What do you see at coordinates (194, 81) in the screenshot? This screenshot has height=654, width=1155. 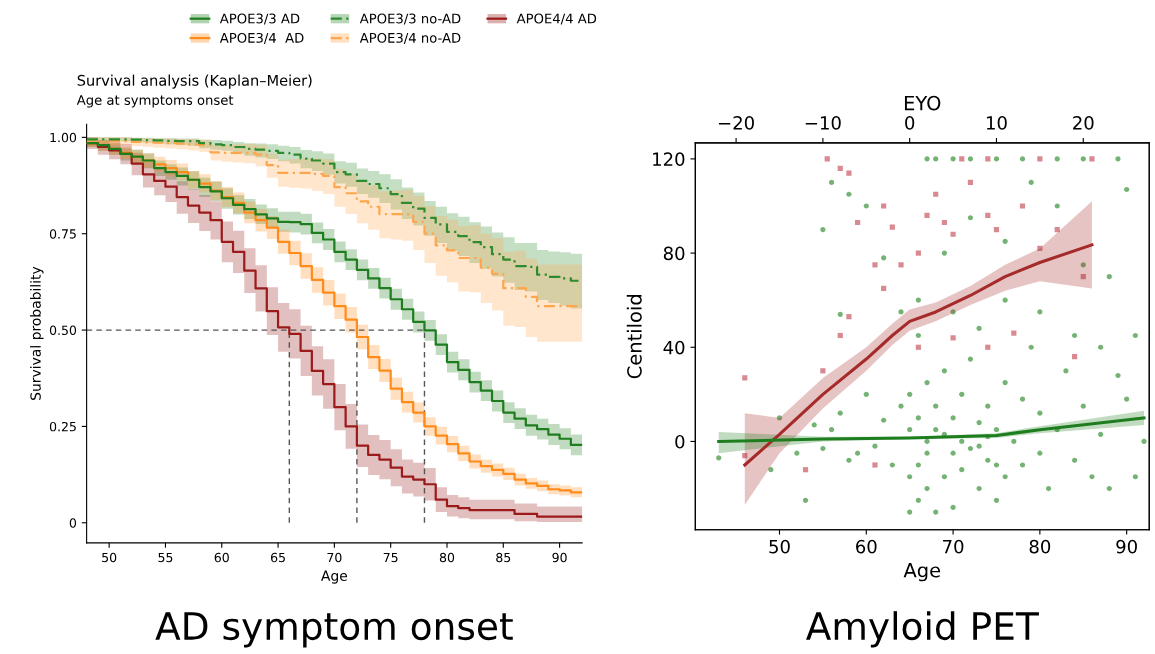 I see `chart-title: Survival analysis (Kaplan–Meier)` at bounding box center [194, 81].